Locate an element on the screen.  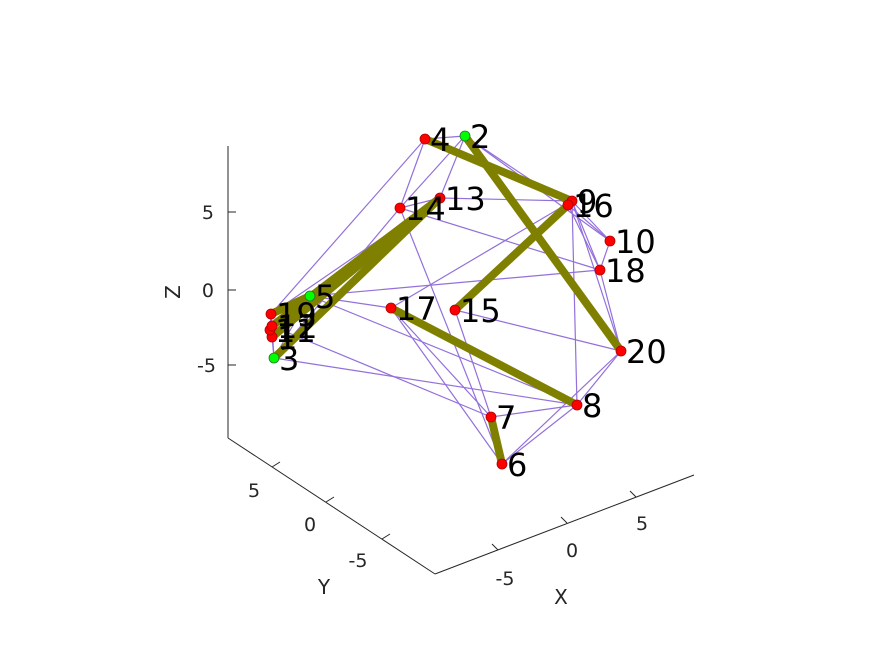
z-tick-label: 0 is located at coordinates (208, 291).